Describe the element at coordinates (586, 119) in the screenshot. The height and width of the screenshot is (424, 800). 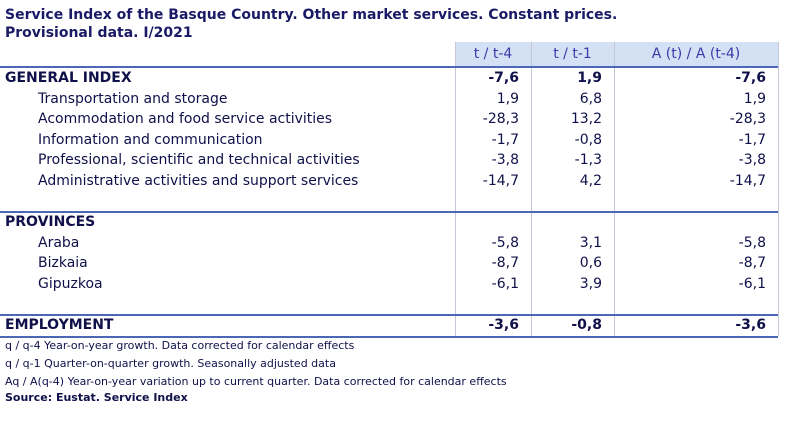
I see `cell-value: 13,2` at that location.